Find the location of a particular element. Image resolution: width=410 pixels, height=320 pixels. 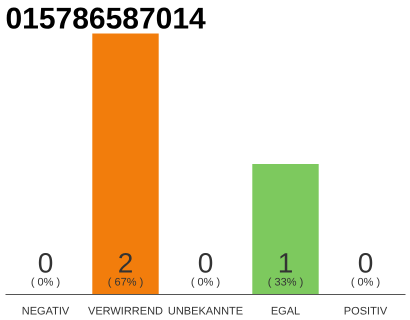

x-tick-label: UNBEKANNTE is located at coordinates (206, 312).